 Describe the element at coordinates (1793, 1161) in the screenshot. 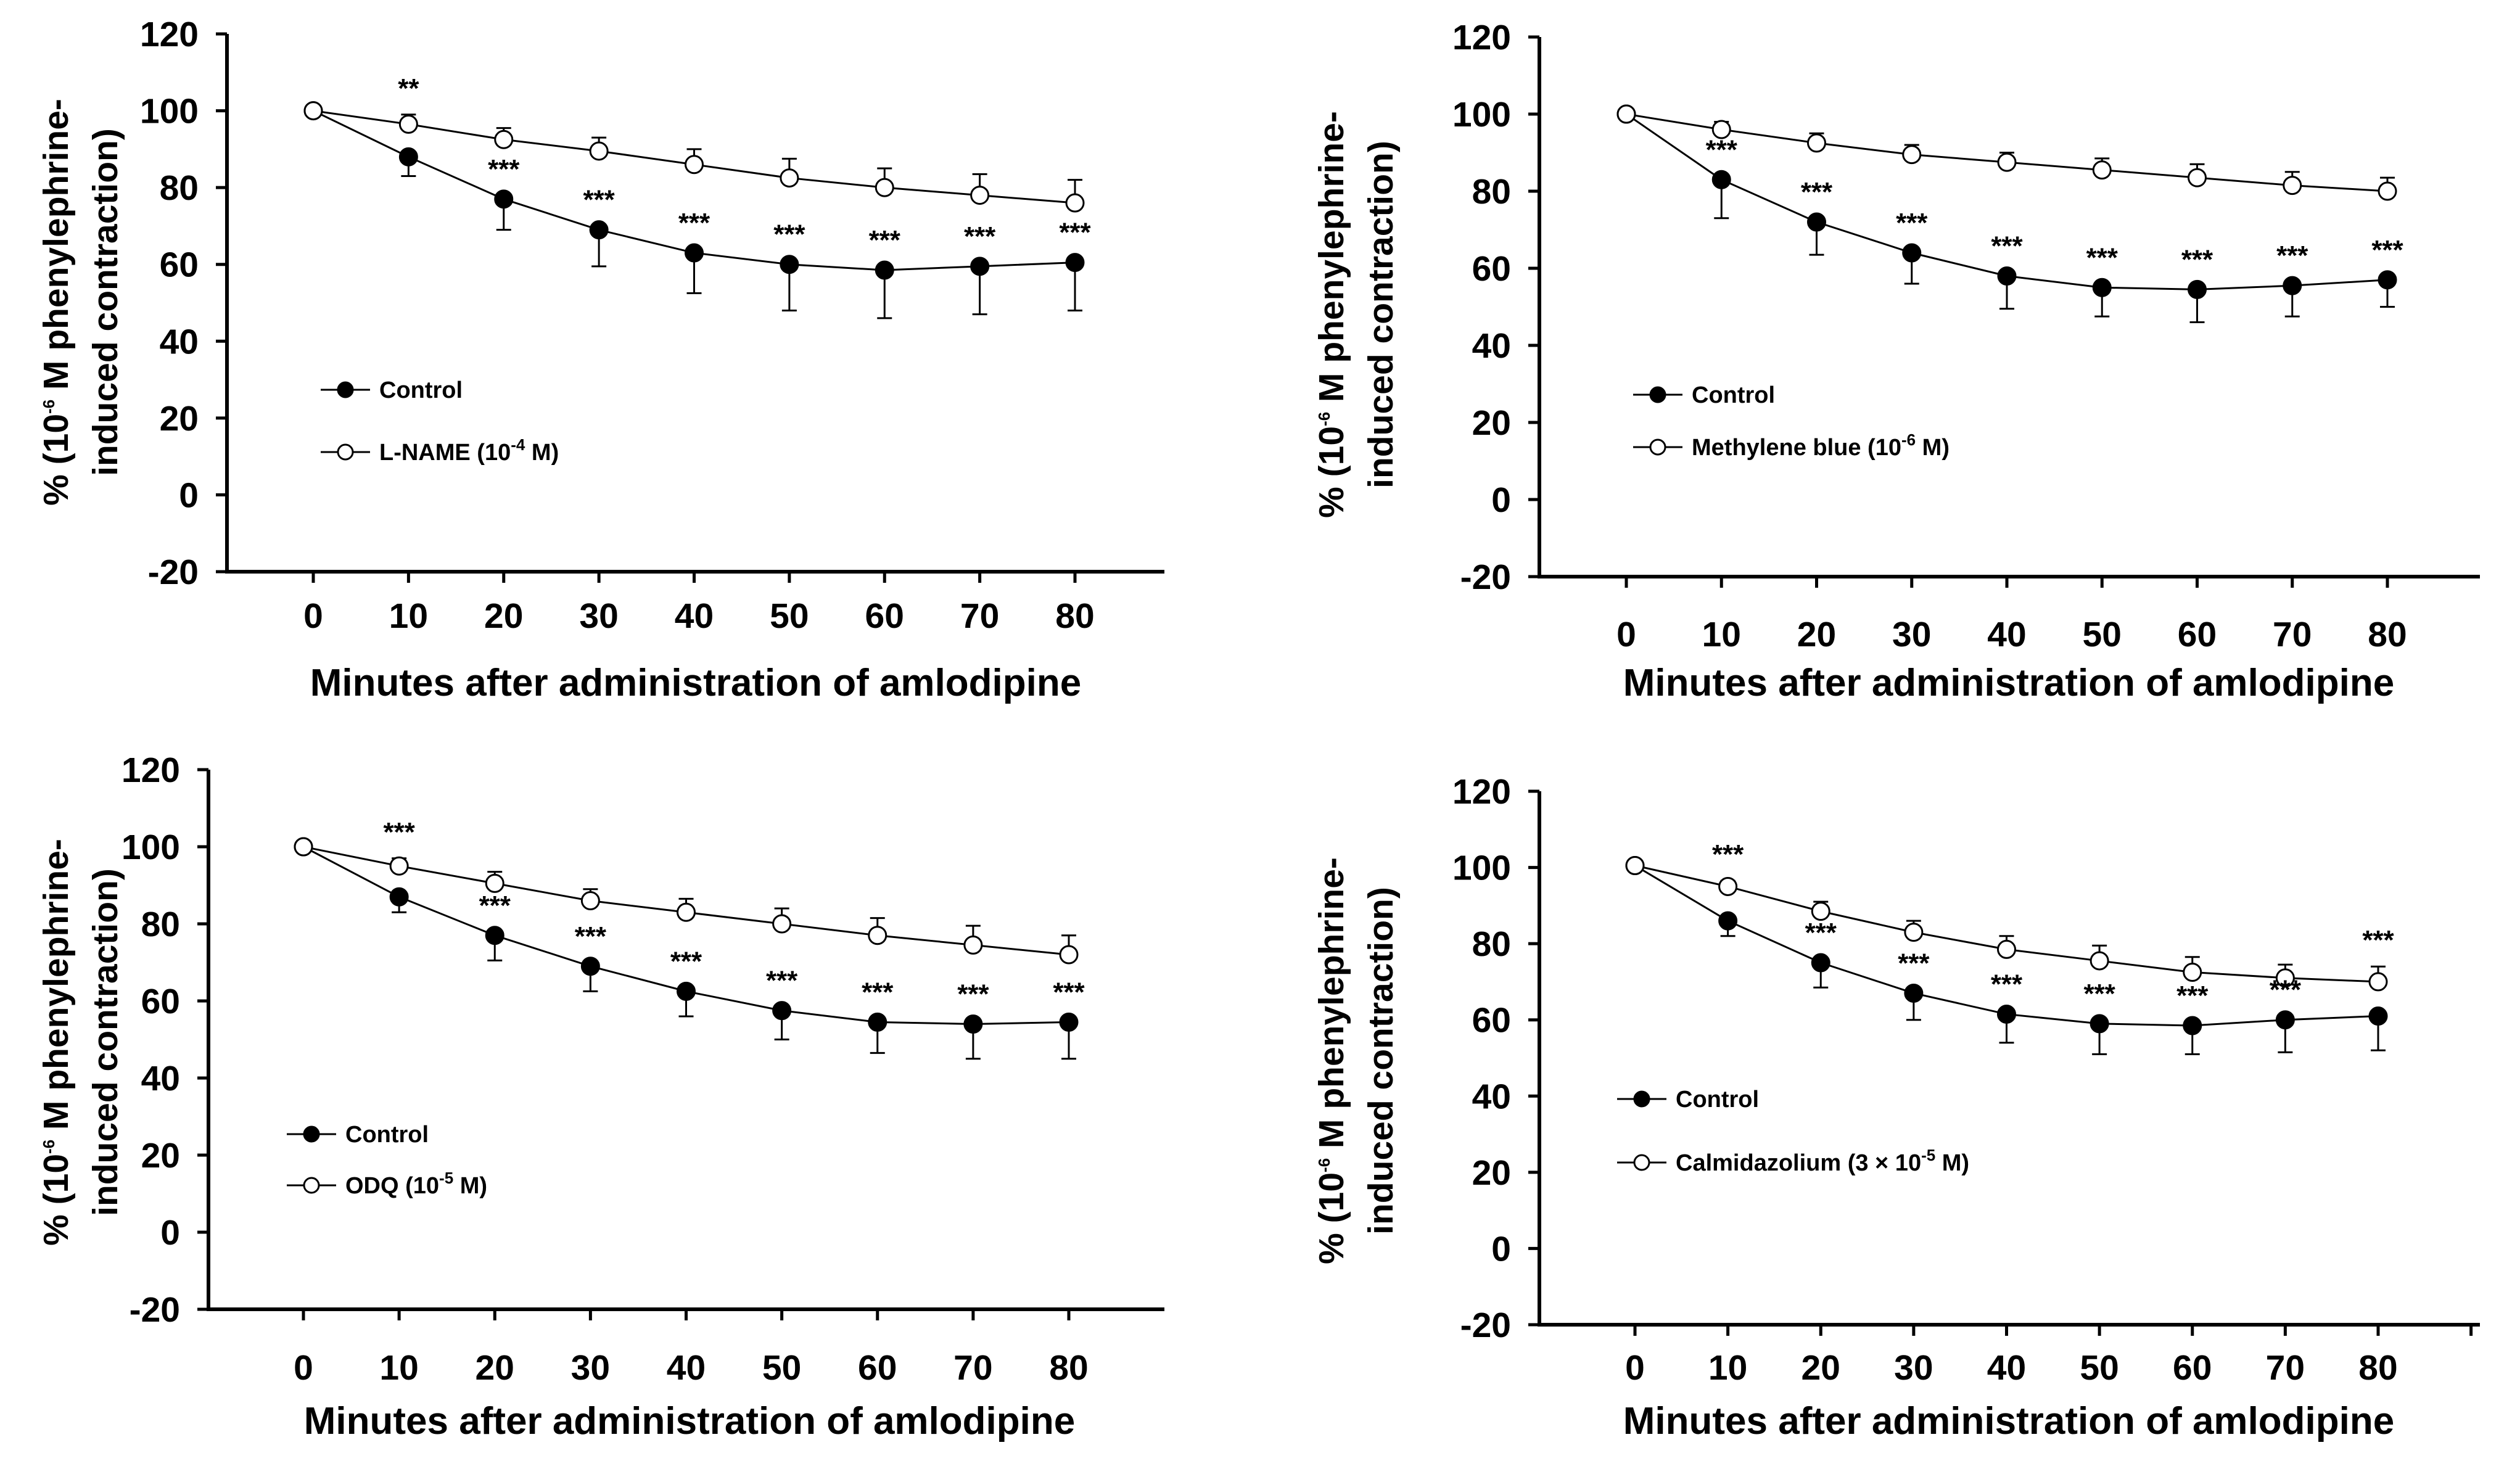

I see `legend-entry: Calmidazolium (3 × 10-5 M)` at that location.